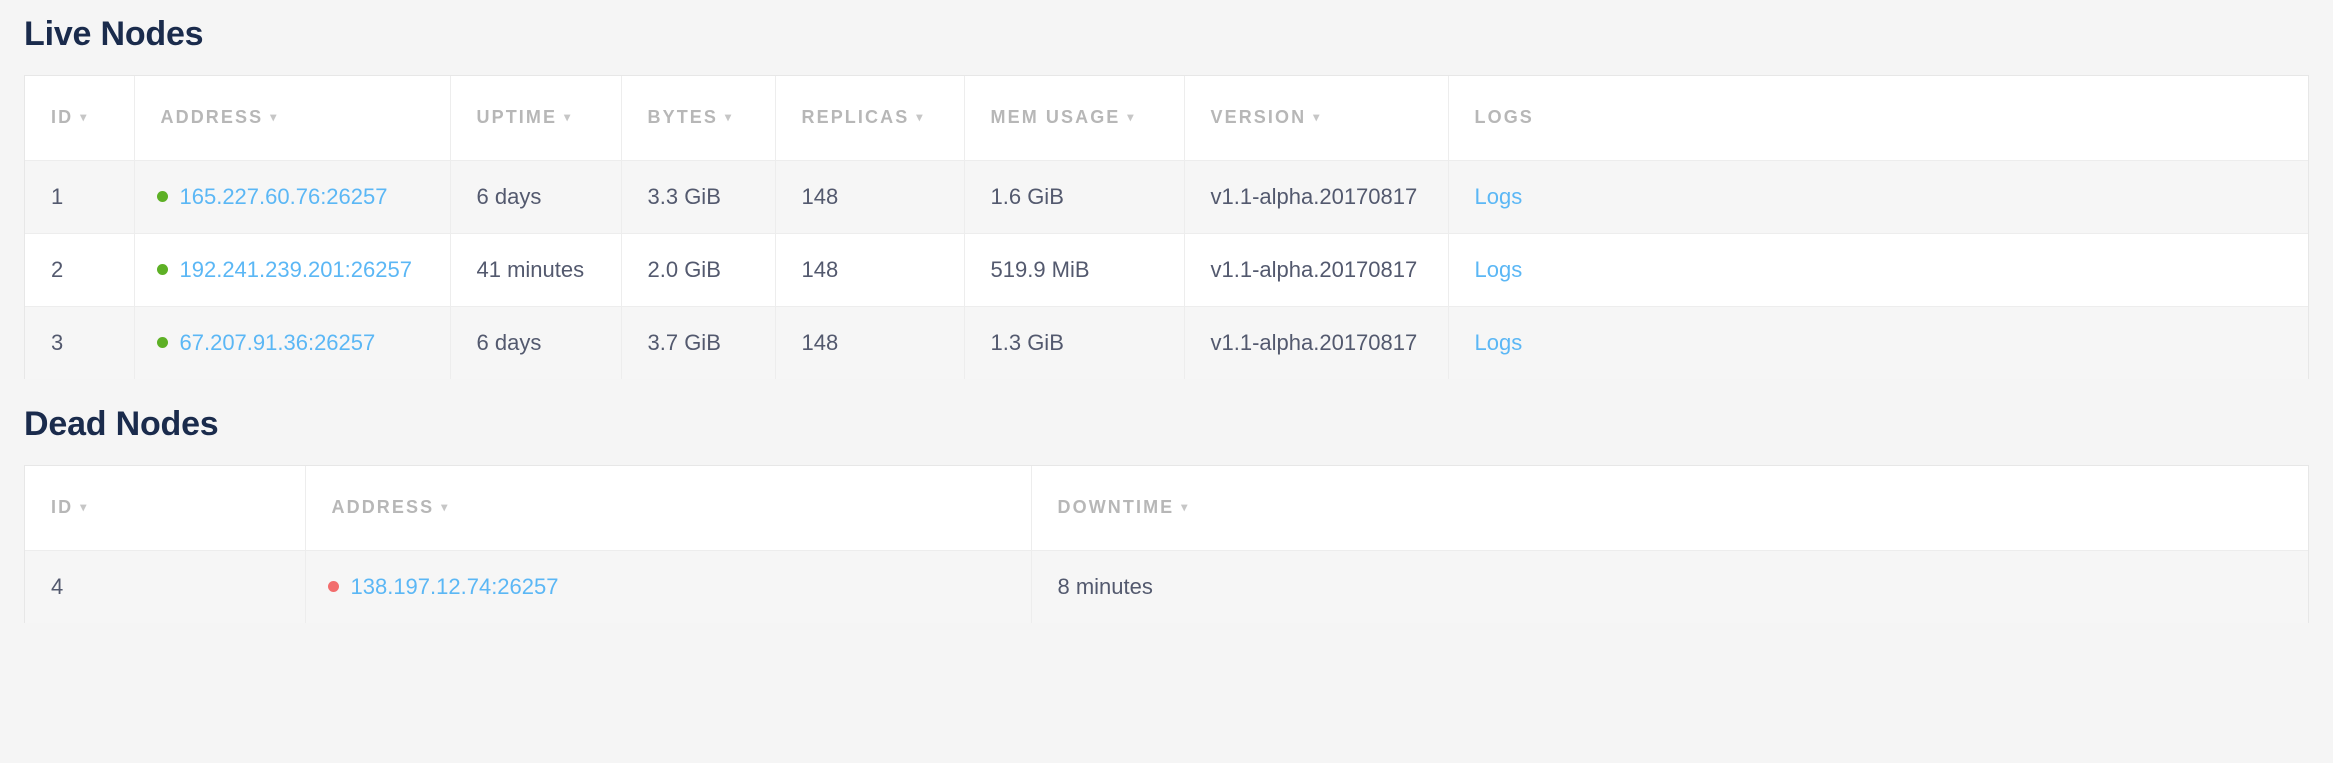 This screenshot has width=2333, height=763. I want to click on cell-address: 192.241.239.201:26257, so click(292, 269).